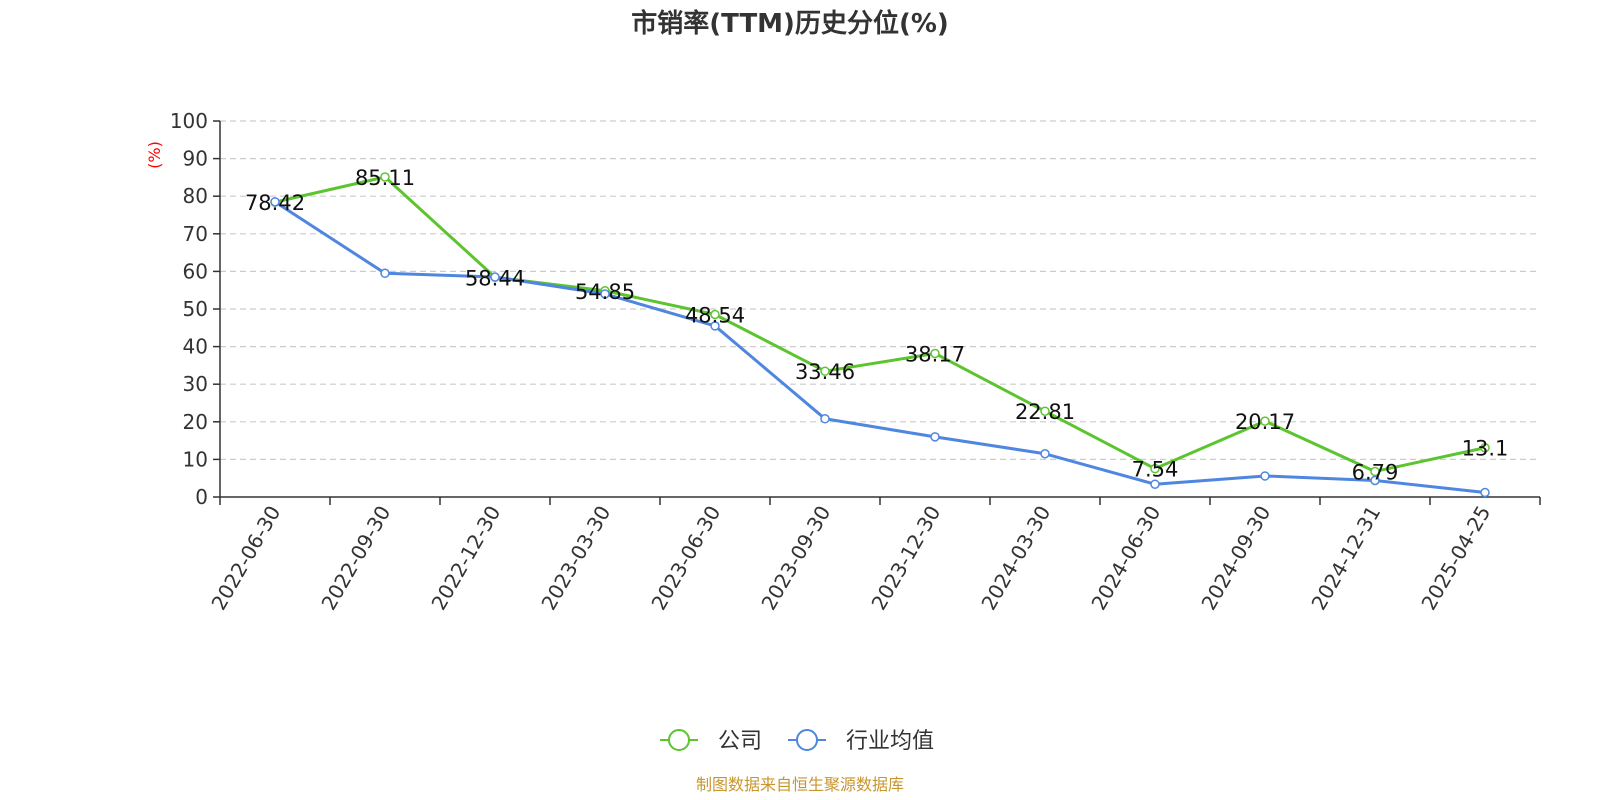 The image size is (1600, 800). Describe the element at coordinates (154, 155) in the screenshot. I see `y-axis-label: (%)` at that location.